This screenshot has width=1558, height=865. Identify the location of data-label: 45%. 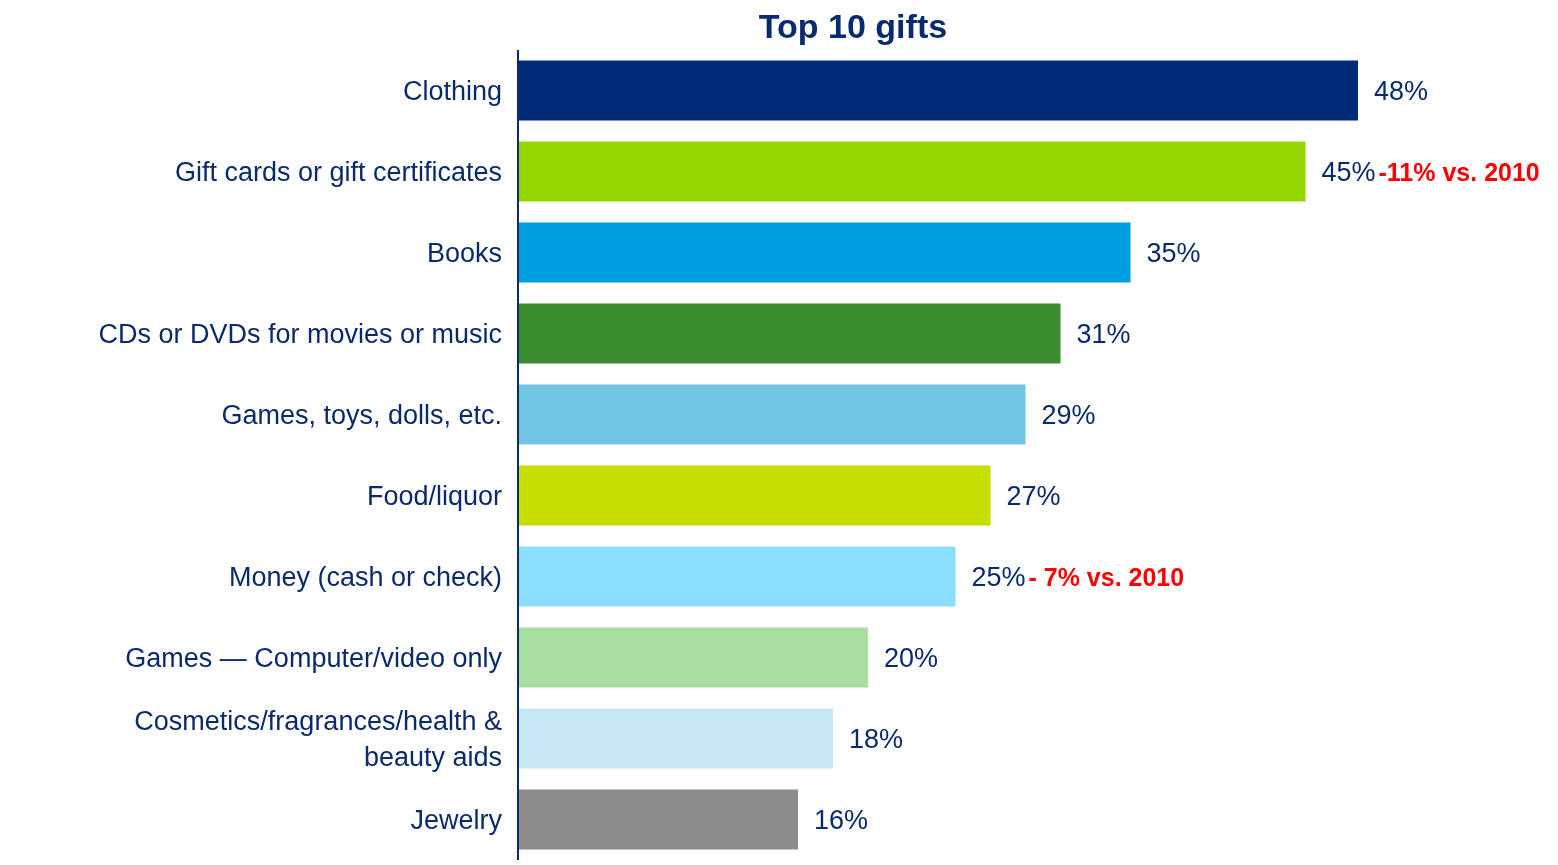
(1348, 171).